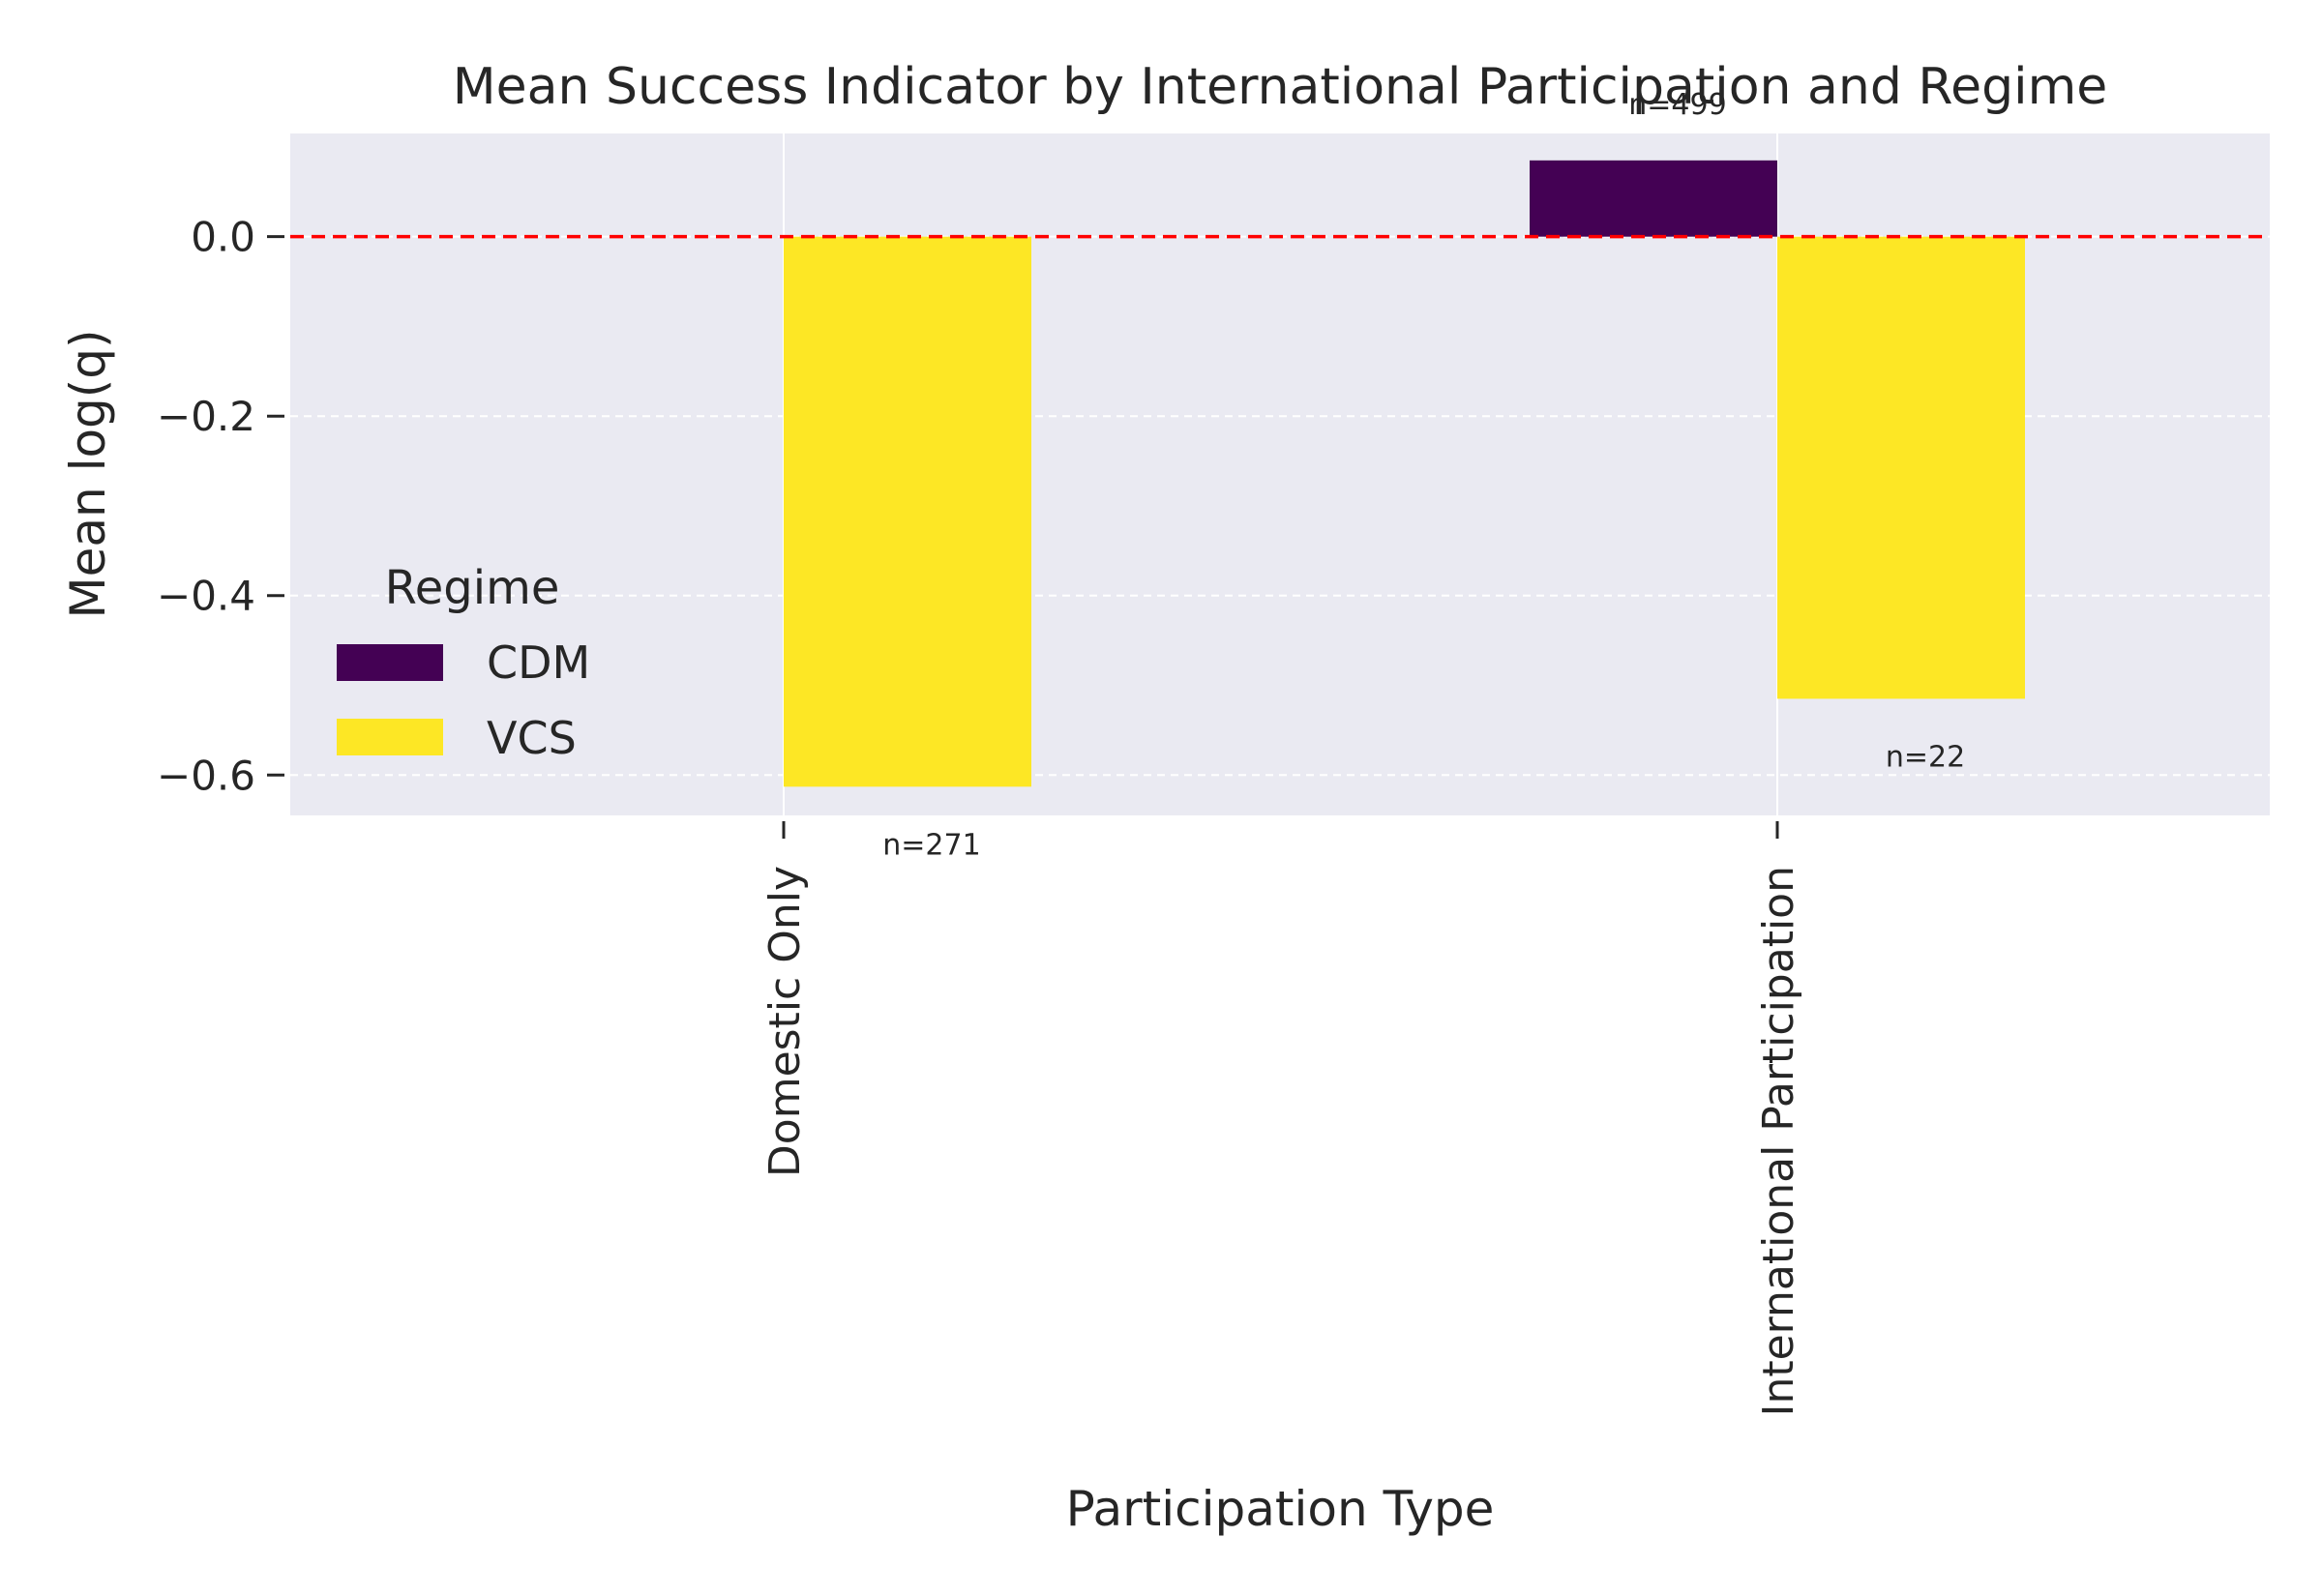 The width and height of the screenshot is (2322, 1596). I want to click on legend-label-vcs: VCS, so click(532, 738).